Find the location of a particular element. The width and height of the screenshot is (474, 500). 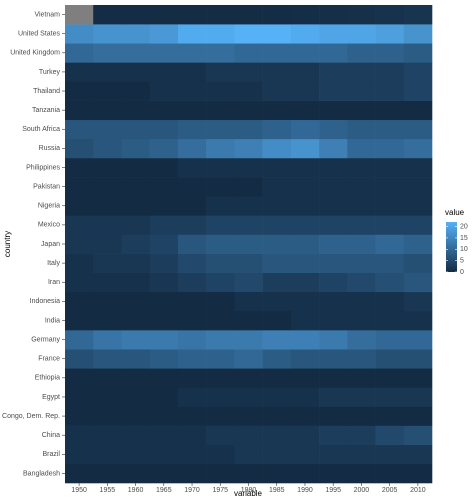

y-tick-label: Brazil is located at coordinates (51, 454).